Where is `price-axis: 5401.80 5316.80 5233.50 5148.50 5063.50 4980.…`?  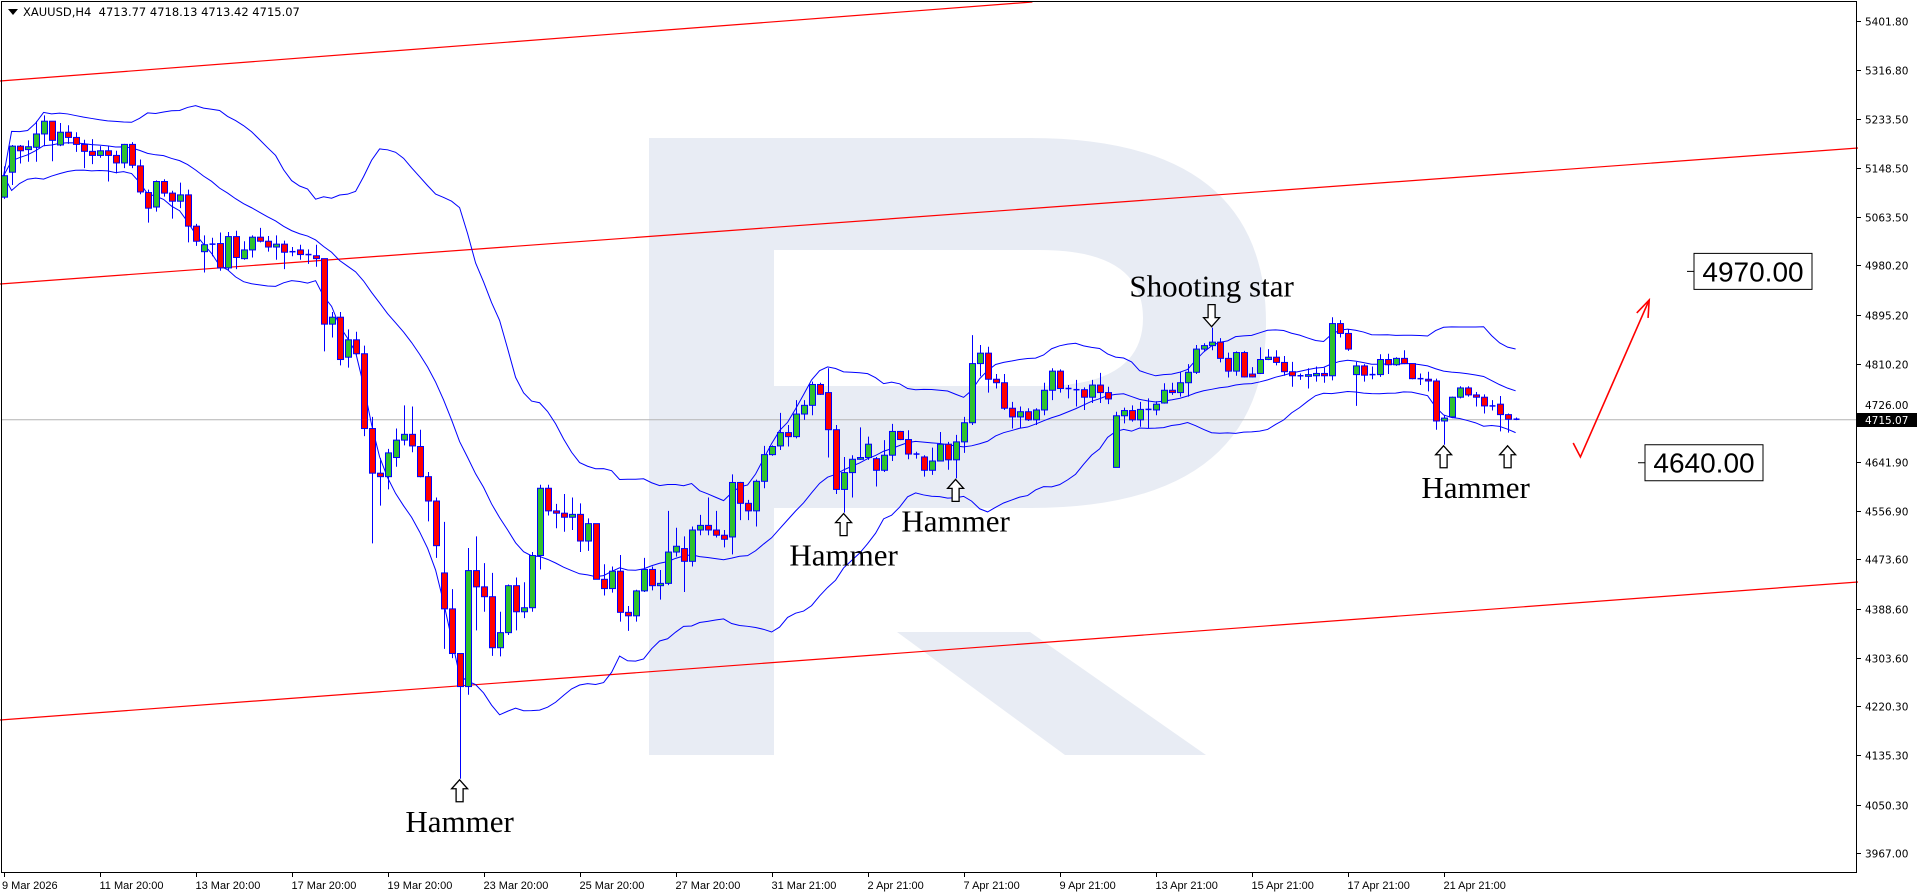
price-axis: 5401.80 5316.80 5233.50 5148.50 5063.50 4980.… is located at coordinates (1886, 439).